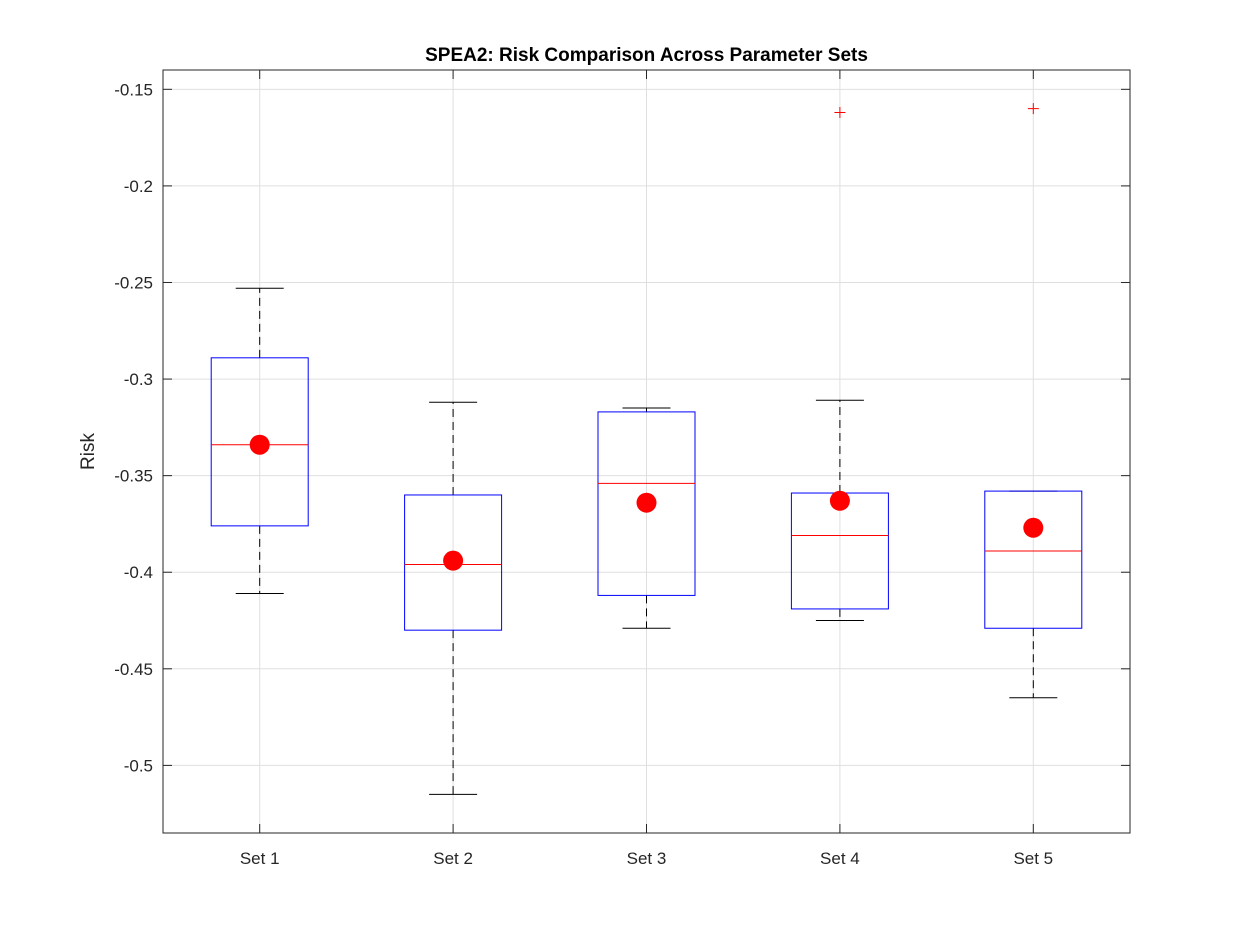 The width and height of the screenshot is (1250, 938). Describe the element at coordinates (453, 858) in the screenshot. I see `x-tick-label-2: Set 2` at that location.